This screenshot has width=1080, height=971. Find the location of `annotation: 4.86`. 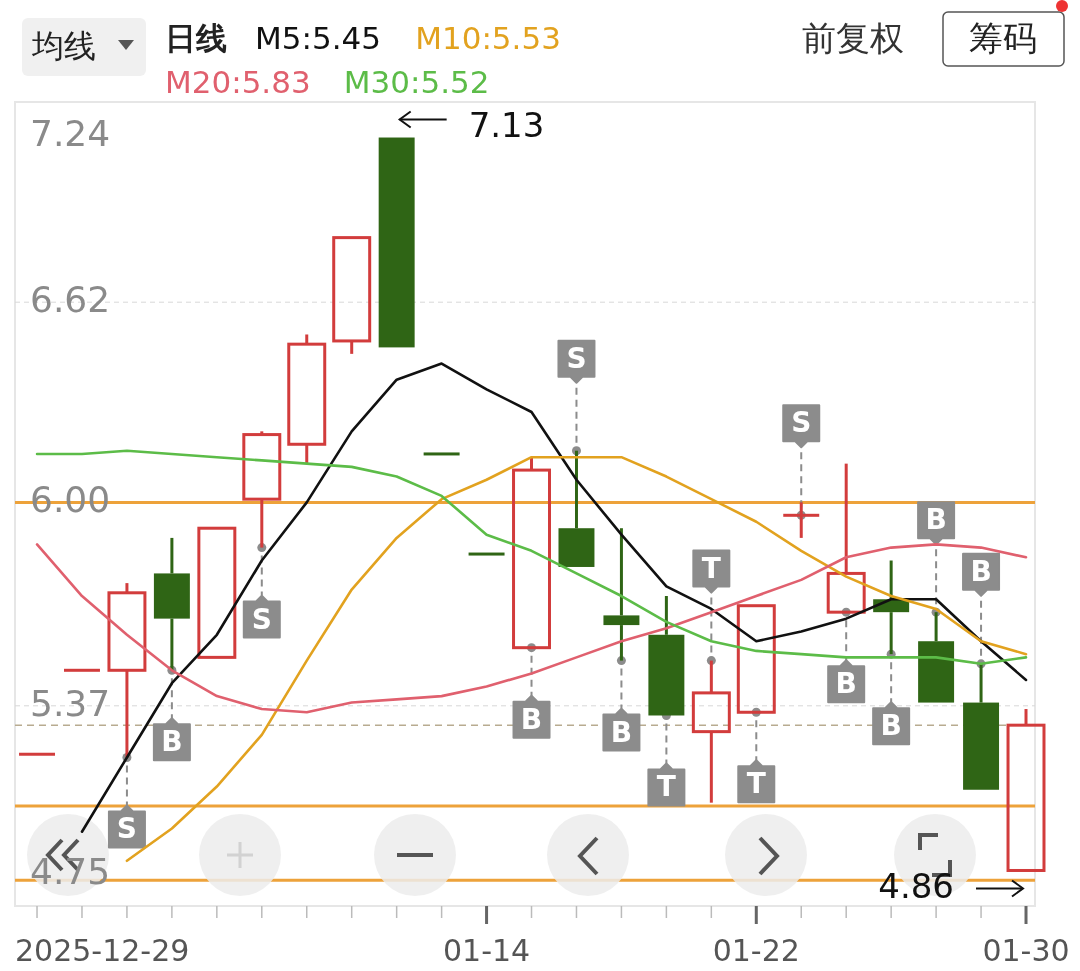

annotation: 4.86 is located at coordinates (916, 885).